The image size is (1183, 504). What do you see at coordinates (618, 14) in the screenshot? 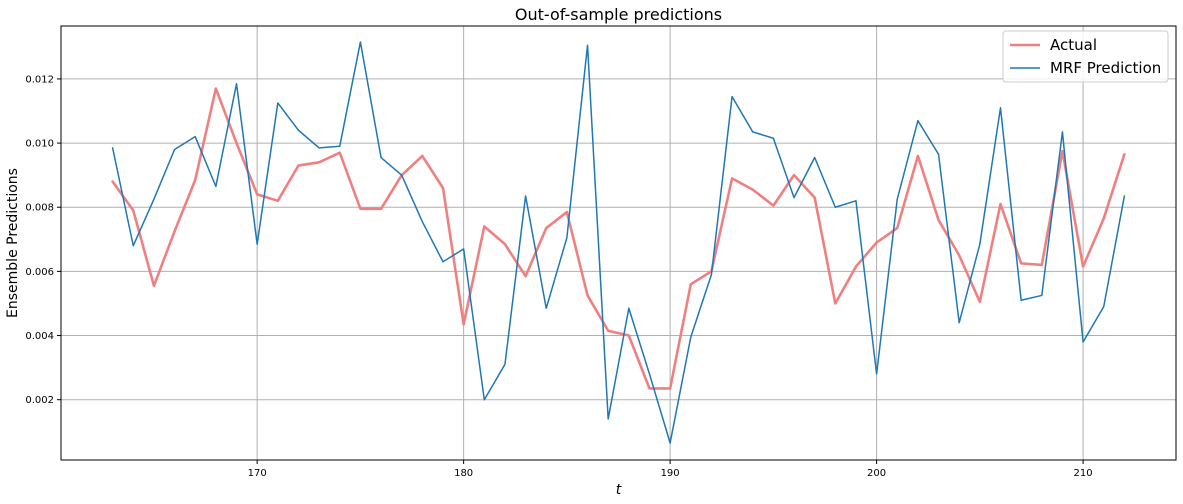
I see `chart-title: Out-of-sample predictions` at bounding box center [618, 14].